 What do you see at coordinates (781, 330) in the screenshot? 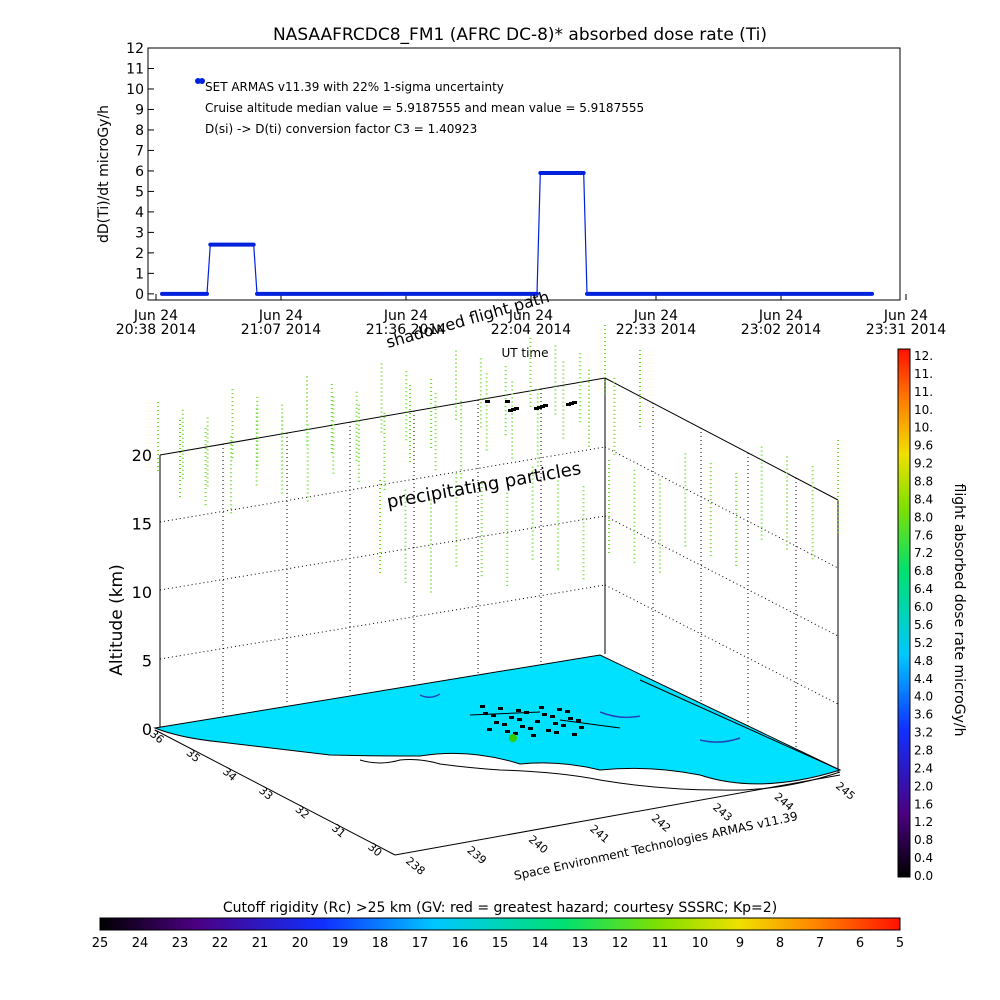
I see `top-x-tick-time: 23:02 2014` at bounding box center [781, 330].